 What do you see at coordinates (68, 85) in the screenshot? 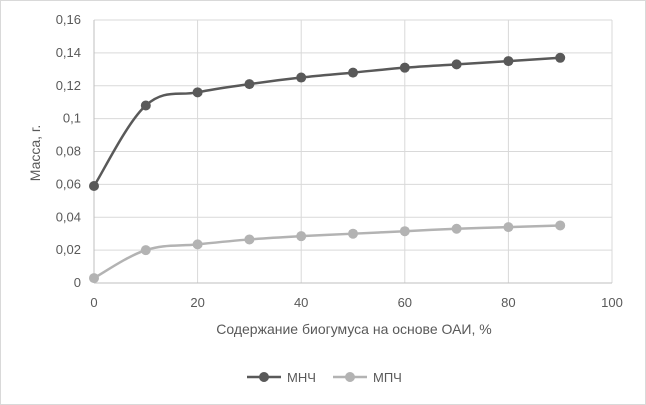
I see `y-tick-label: 0,12` at bounding box center [68, 85].